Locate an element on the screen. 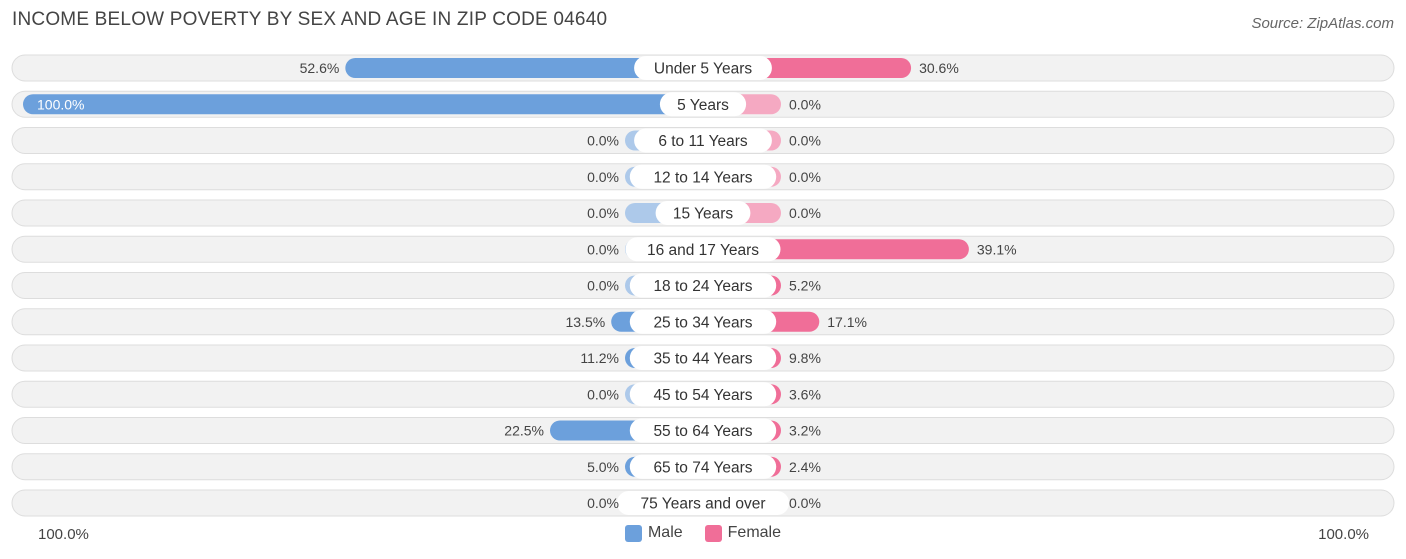 The height and width of the screenshot is (559, 1406). category-label: 75 Years and over is located at coordinates (703, 504).